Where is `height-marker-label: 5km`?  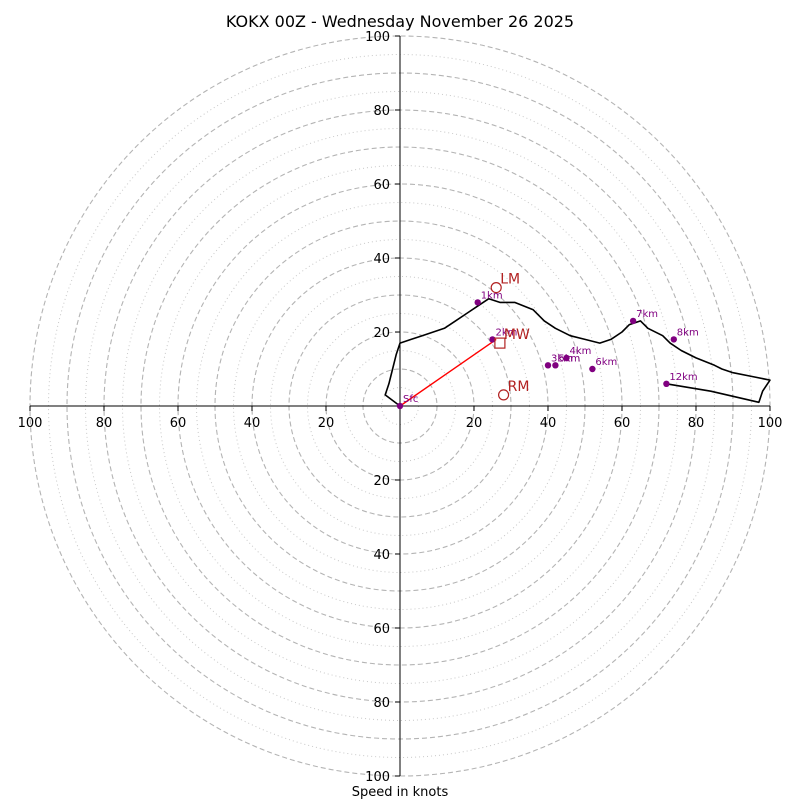
height-marker-label: 5km is located at coordinates (569, 358).